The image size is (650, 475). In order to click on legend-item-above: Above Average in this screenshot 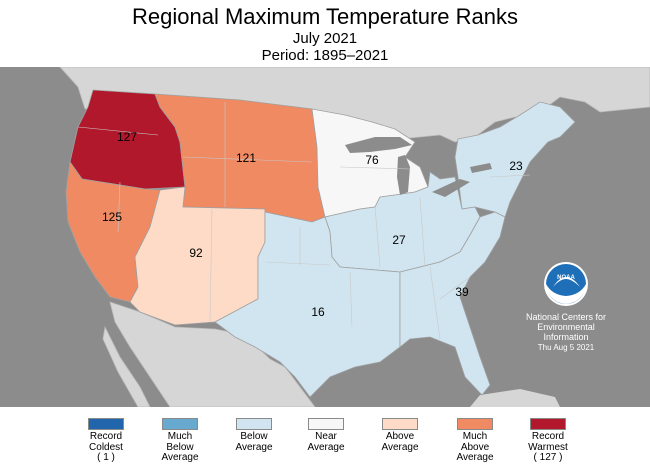, I will do `click(400, 435)`.